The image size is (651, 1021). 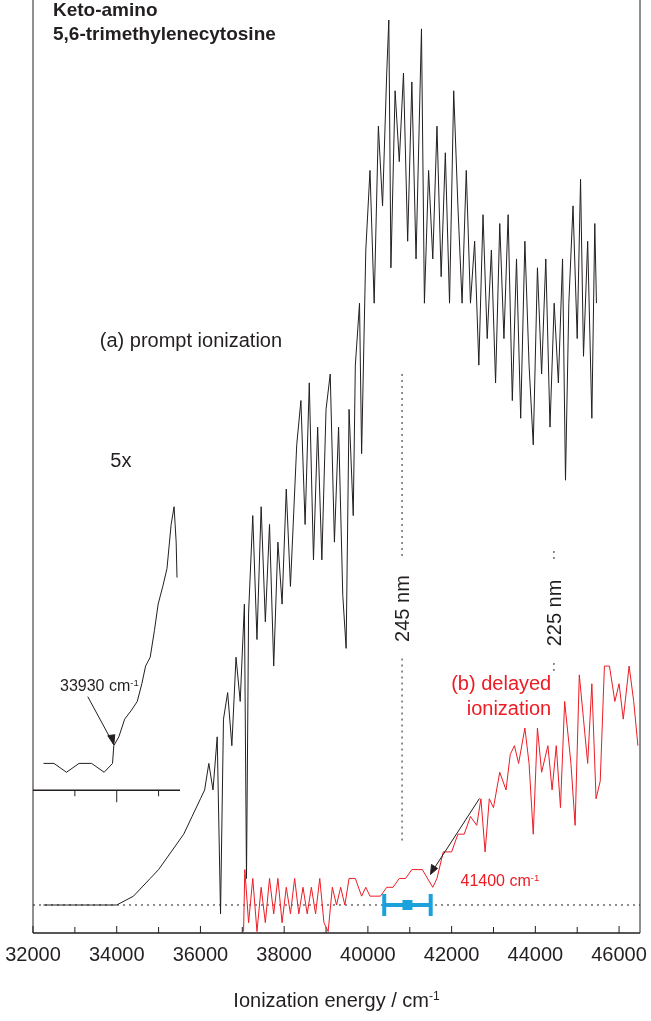 I want to click on x-tick-label: 34000, so click(x=116, y=954).